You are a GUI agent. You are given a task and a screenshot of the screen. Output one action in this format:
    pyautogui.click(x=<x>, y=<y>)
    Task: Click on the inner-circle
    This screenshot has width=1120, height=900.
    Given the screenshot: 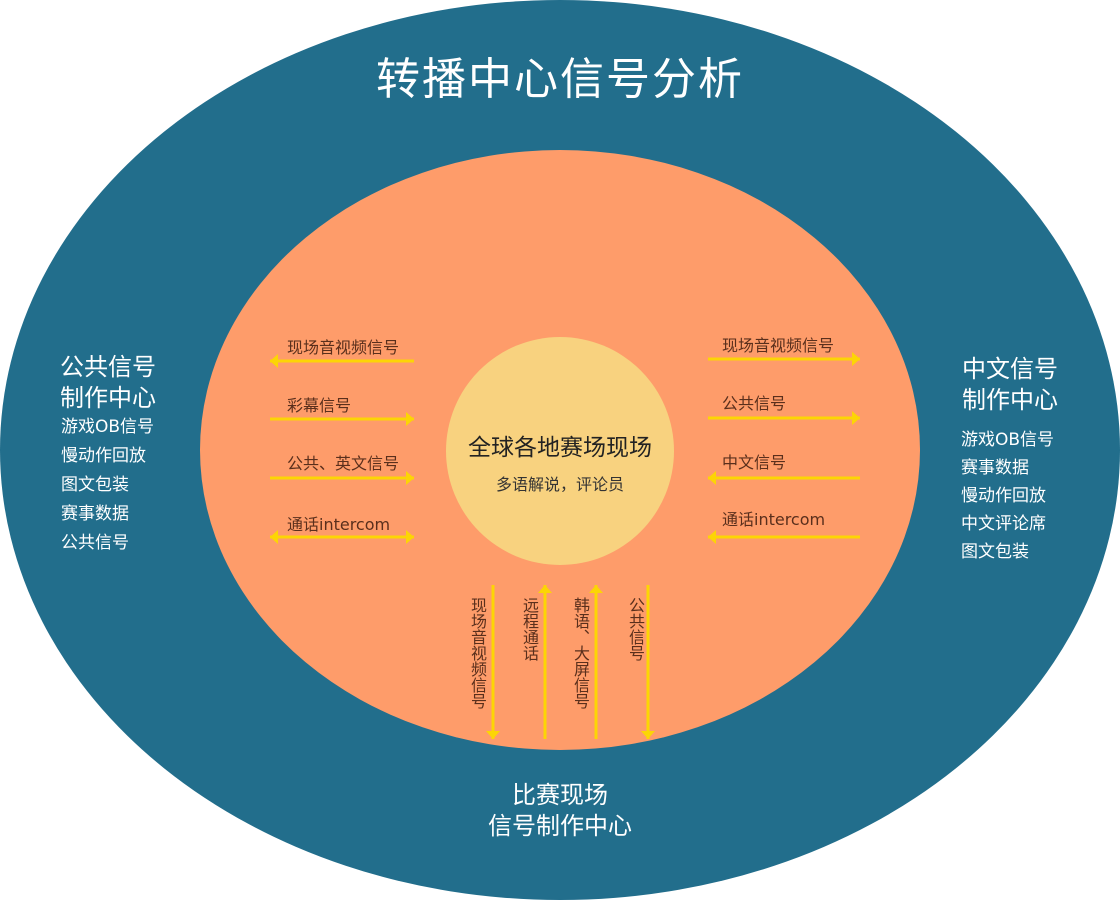 What is the action you would take?
    pyautogui.click(x=560, y=451)
    